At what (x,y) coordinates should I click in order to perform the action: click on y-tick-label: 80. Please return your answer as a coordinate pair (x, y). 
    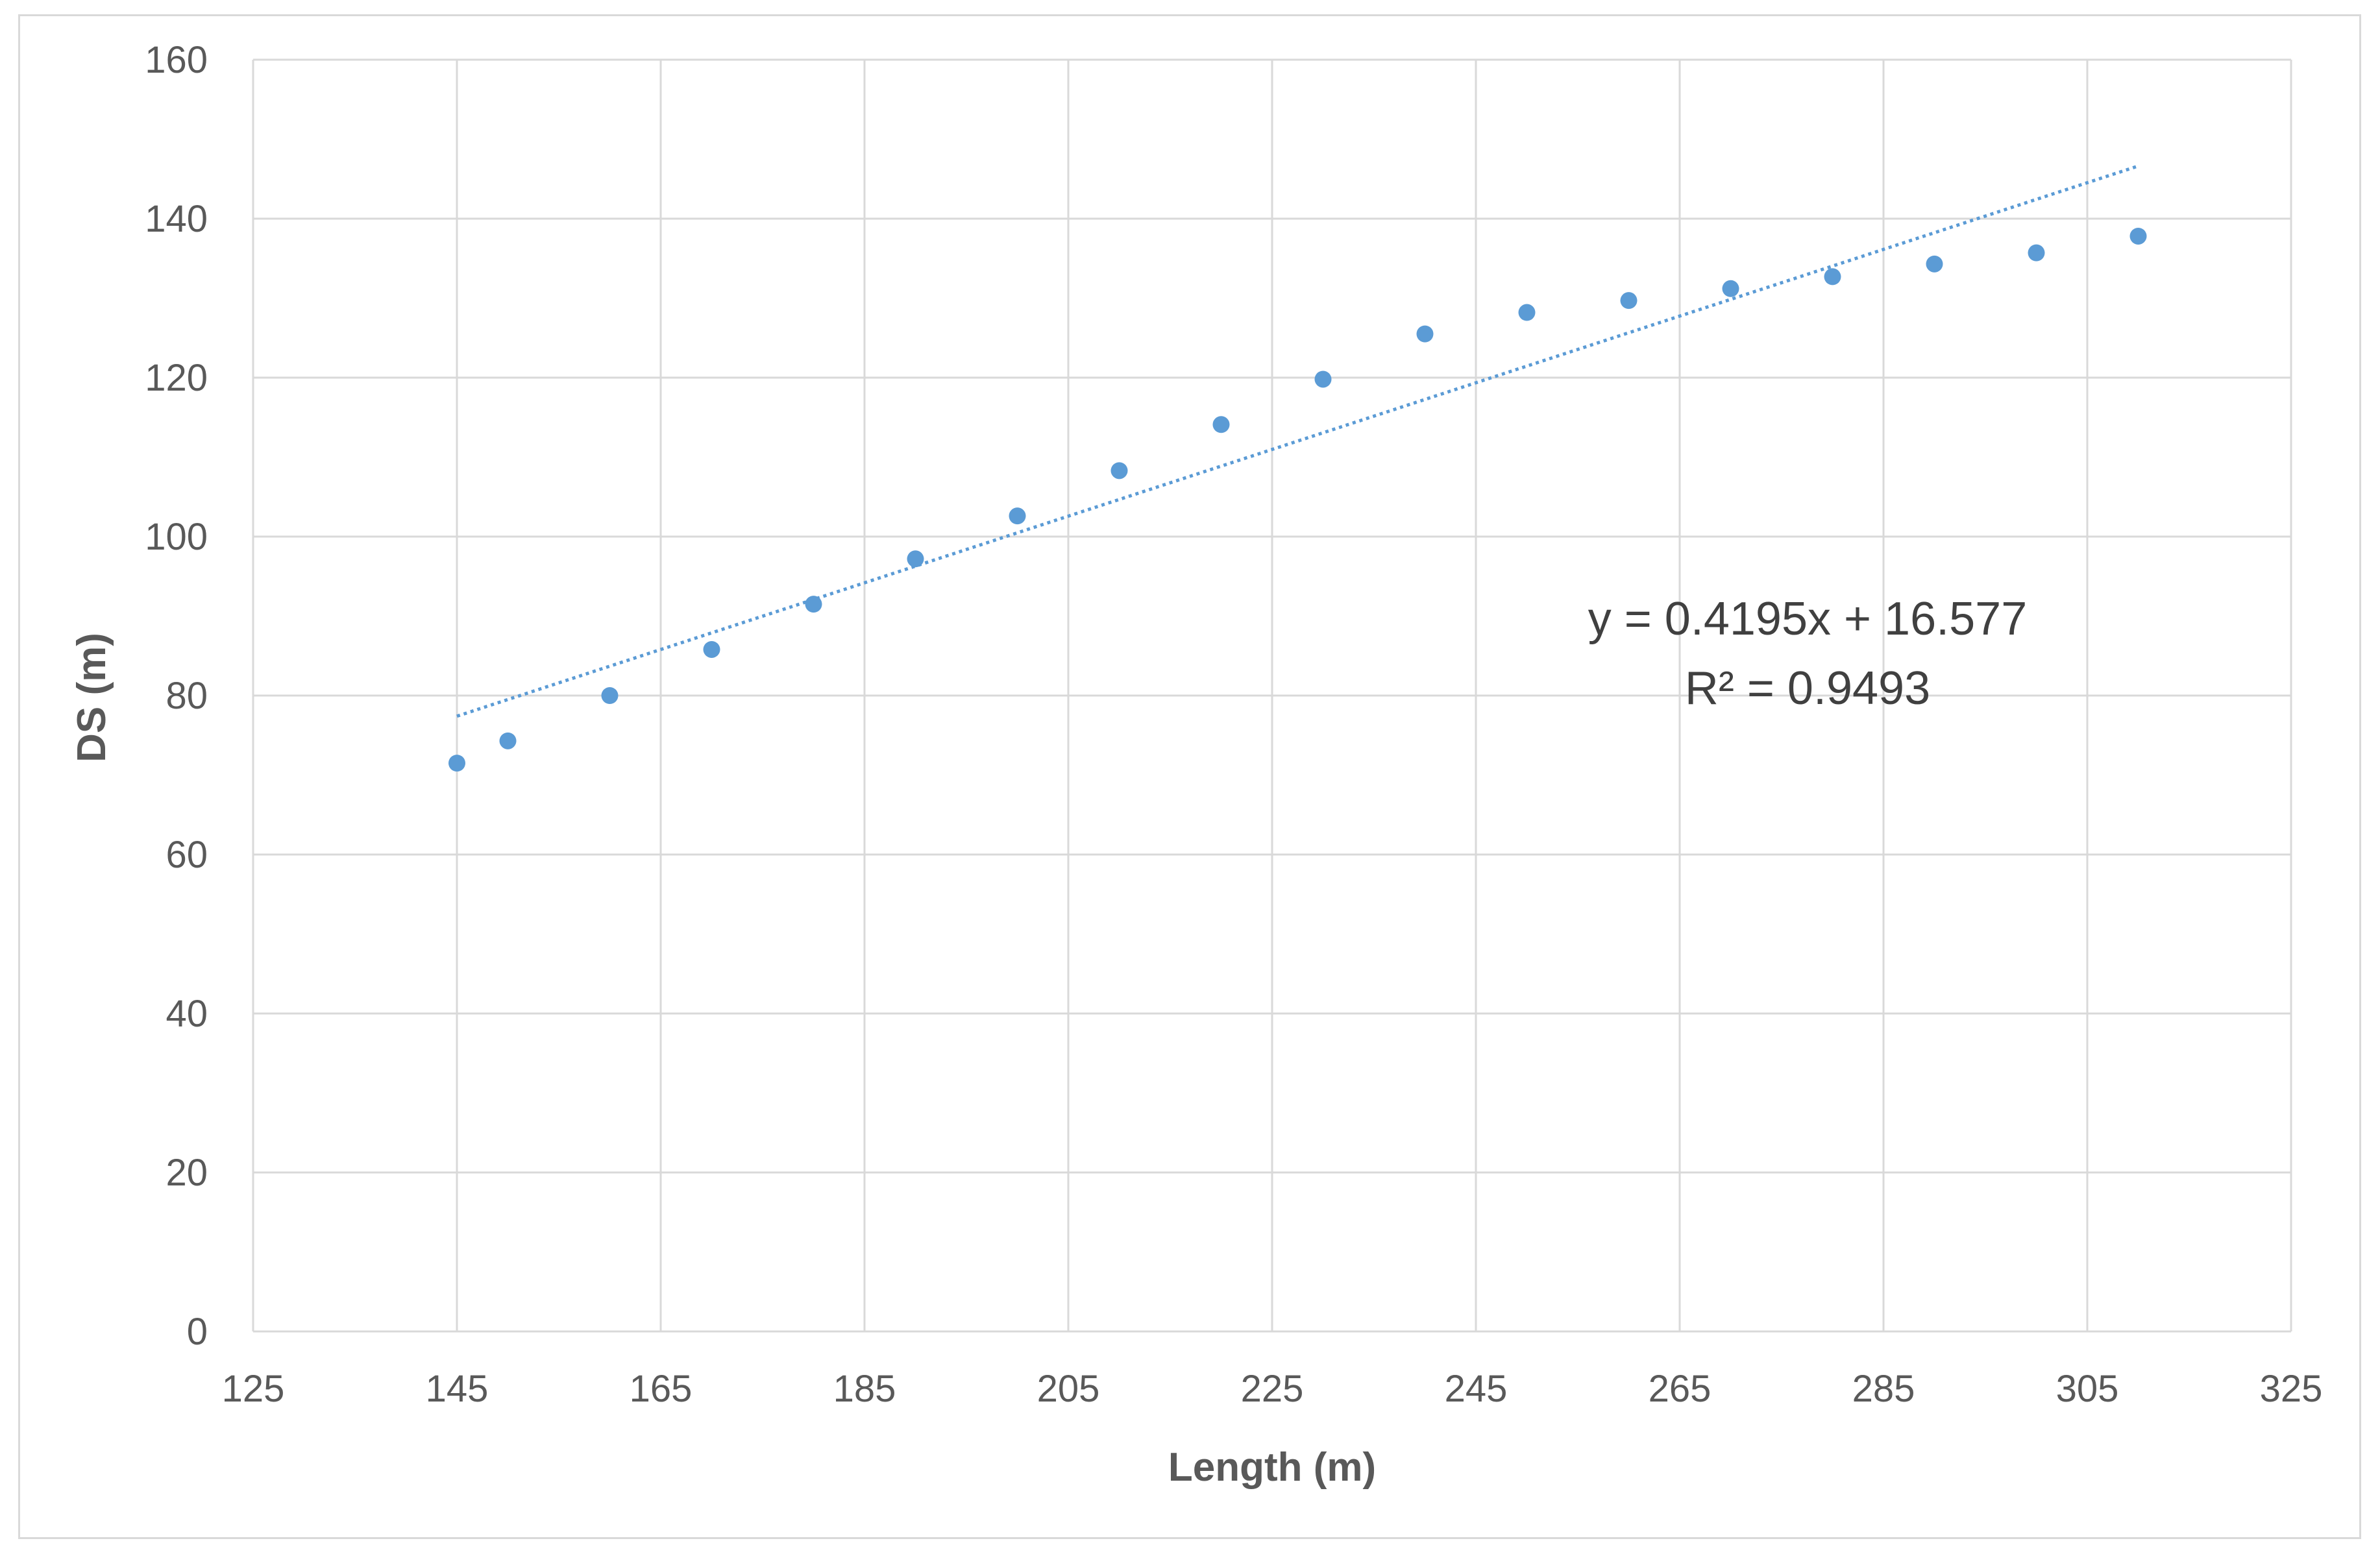
    Looking at the image, I should click on (187, 696).